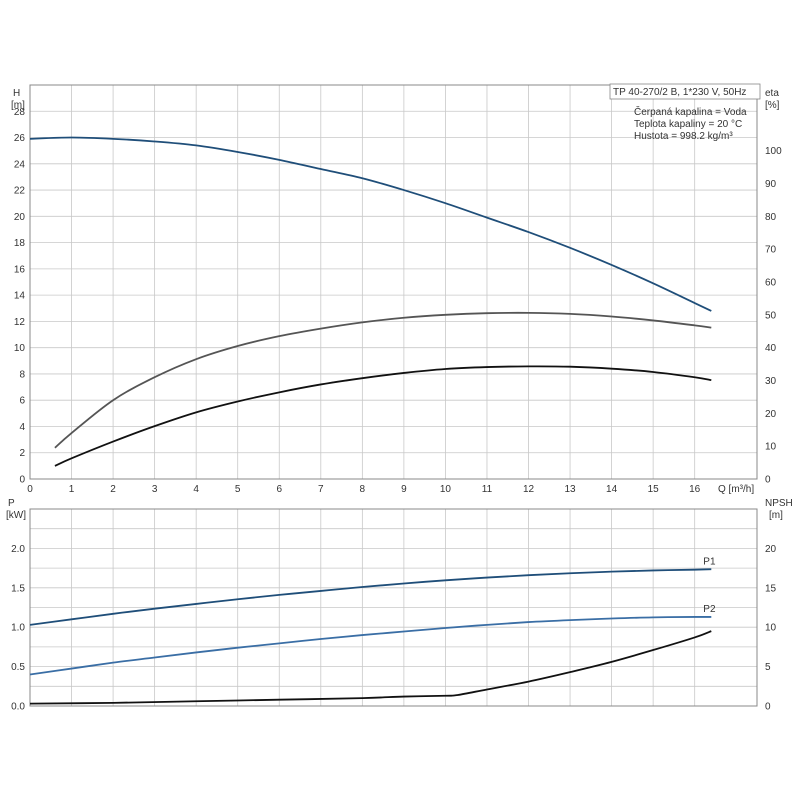 This screenshot has height=805, width=800. What do you see at coordinates (20, 217) in the screenshot?
I see `y-tick-label-left: 20` at bounding box center [20, 217].